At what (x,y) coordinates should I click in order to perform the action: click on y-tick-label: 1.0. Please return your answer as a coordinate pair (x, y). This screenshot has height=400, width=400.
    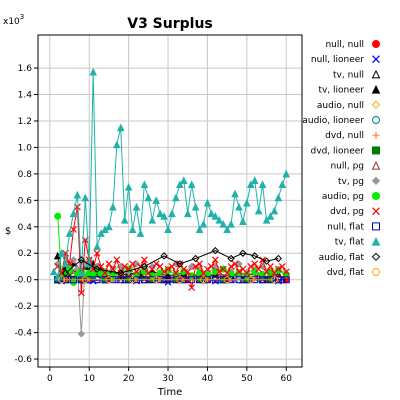
    Looking at the image, I should click on (25, 148).